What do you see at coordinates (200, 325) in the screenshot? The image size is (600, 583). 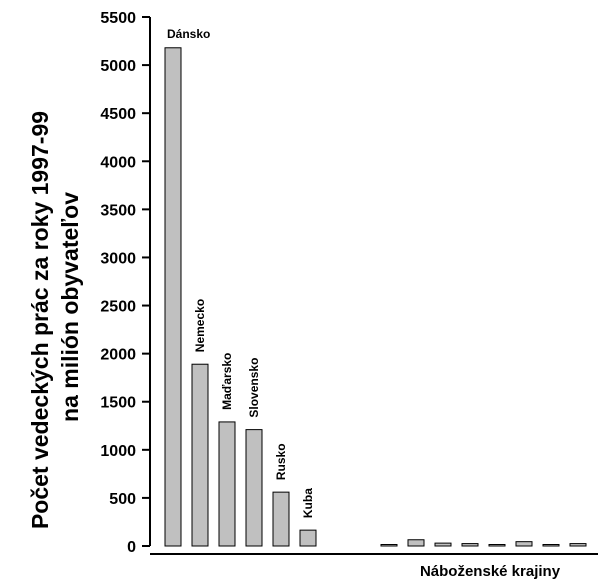 I see `bar-label: Nemecko` at bounding box center [200, 325].